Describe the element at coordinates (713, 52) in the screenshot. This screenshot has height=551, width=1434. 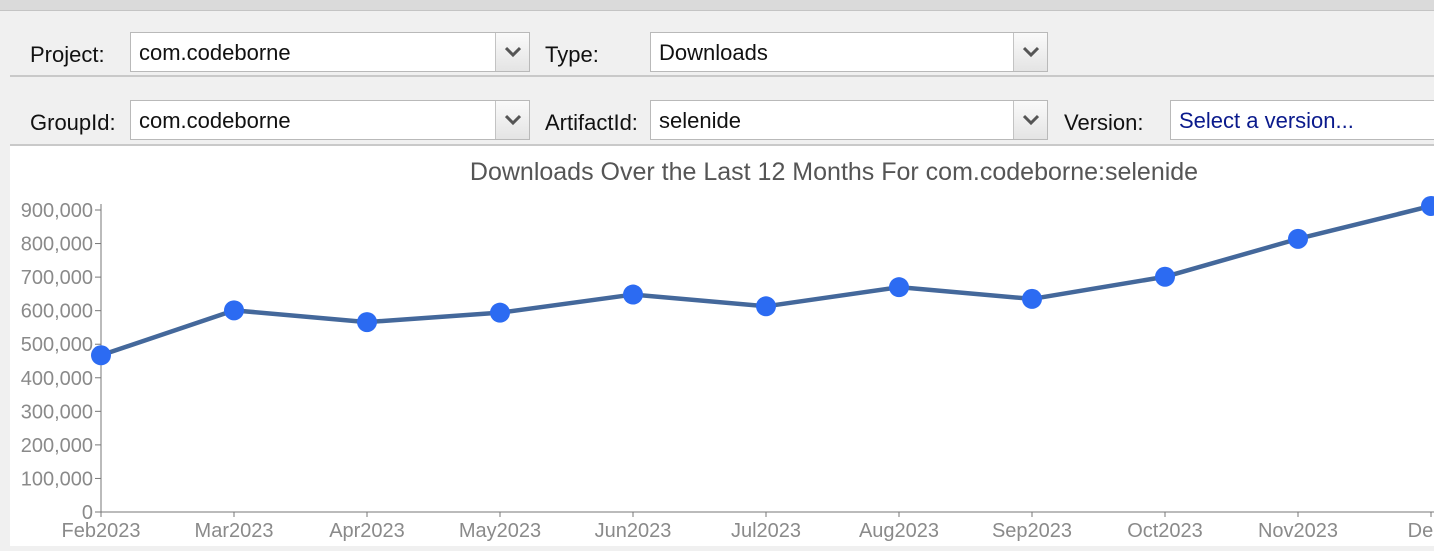
I see `type-select-value: Downloads` at that location.